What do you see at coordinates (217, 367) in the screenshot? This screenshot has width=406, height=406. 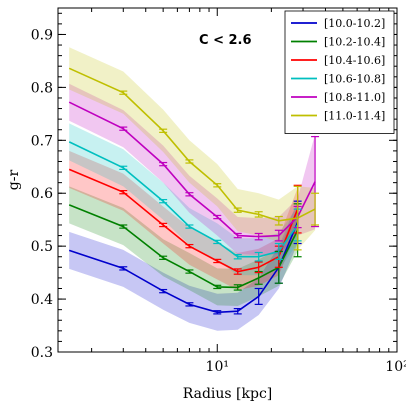 I see `x-tick-label: 10¹` at bounding box center [217, 367].